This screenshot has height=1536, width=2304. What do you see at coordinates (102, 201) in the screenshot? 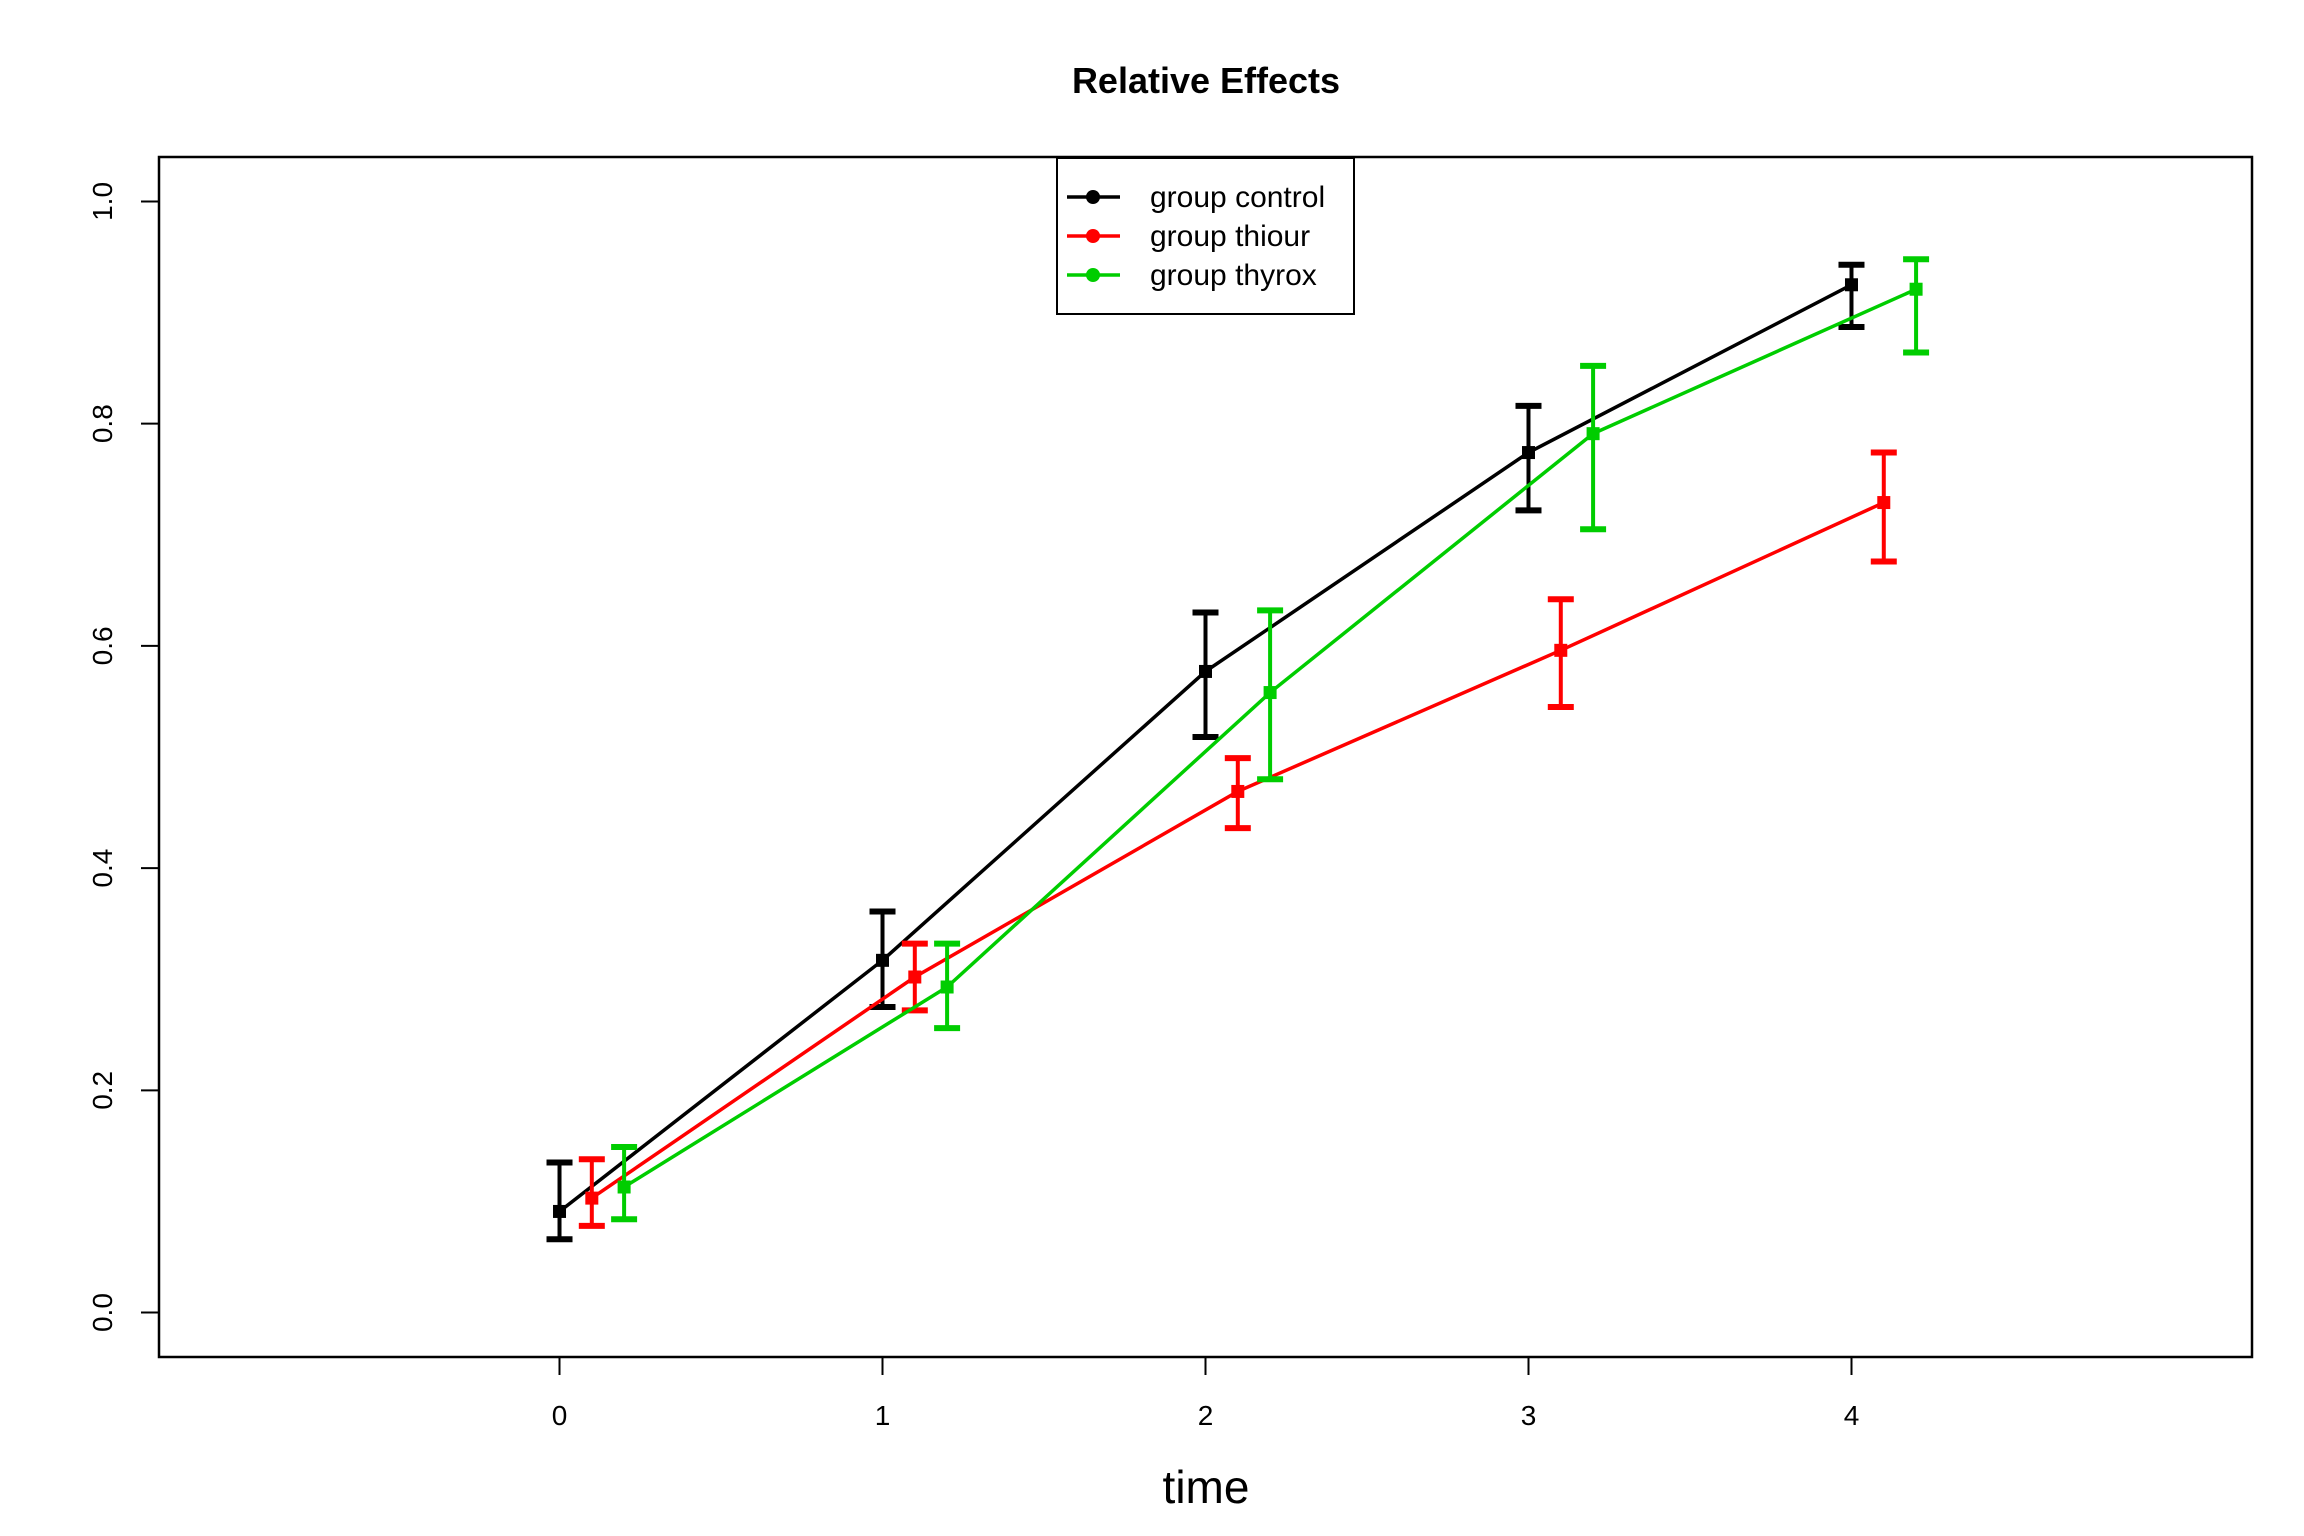
I see `y-tick-label: 1.0` at bounding box center [102, 201].